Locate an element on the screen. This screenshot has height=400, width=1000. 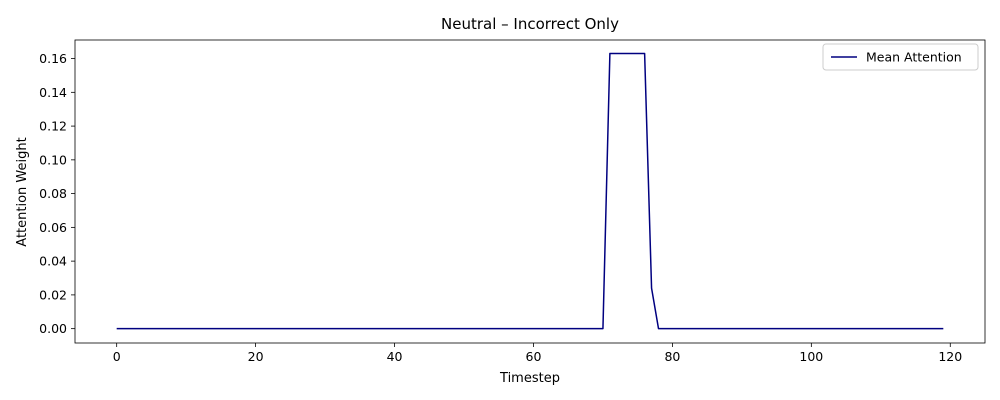
chart-title: Neutral – Incorrect Only is located at coordinates (530, 24).